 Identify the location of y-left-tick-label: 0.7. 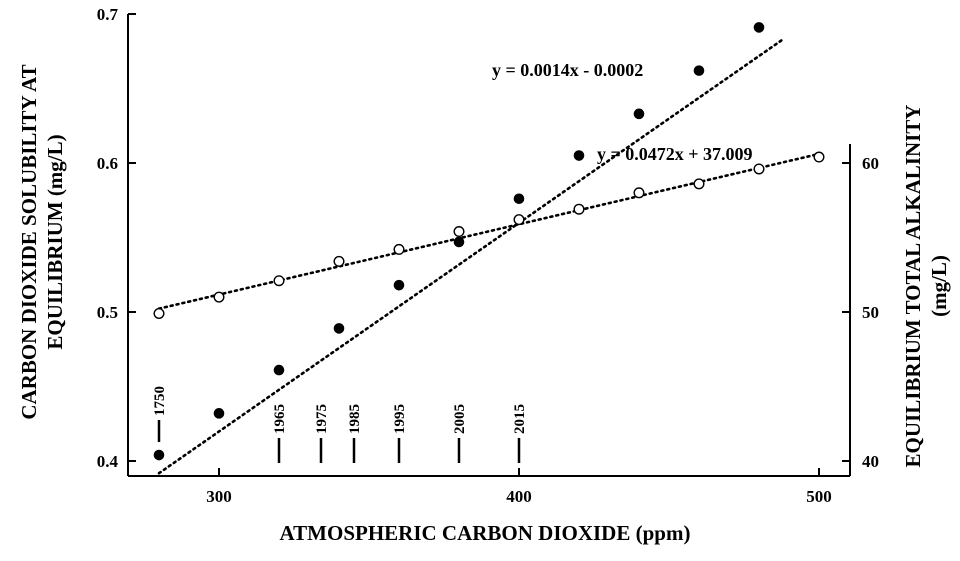
(108, 14).